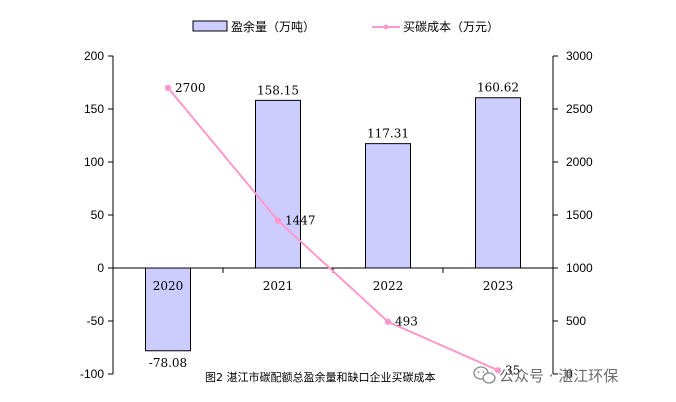 The image size is (676, 402). I want to click on bar-value-label: -78.08, so click(168, 363).